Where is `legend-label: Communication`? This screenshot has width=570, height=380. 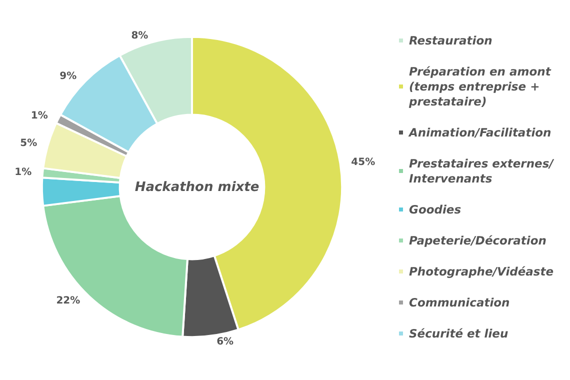 legend-label: Communication is located at coordinates (459, 303).